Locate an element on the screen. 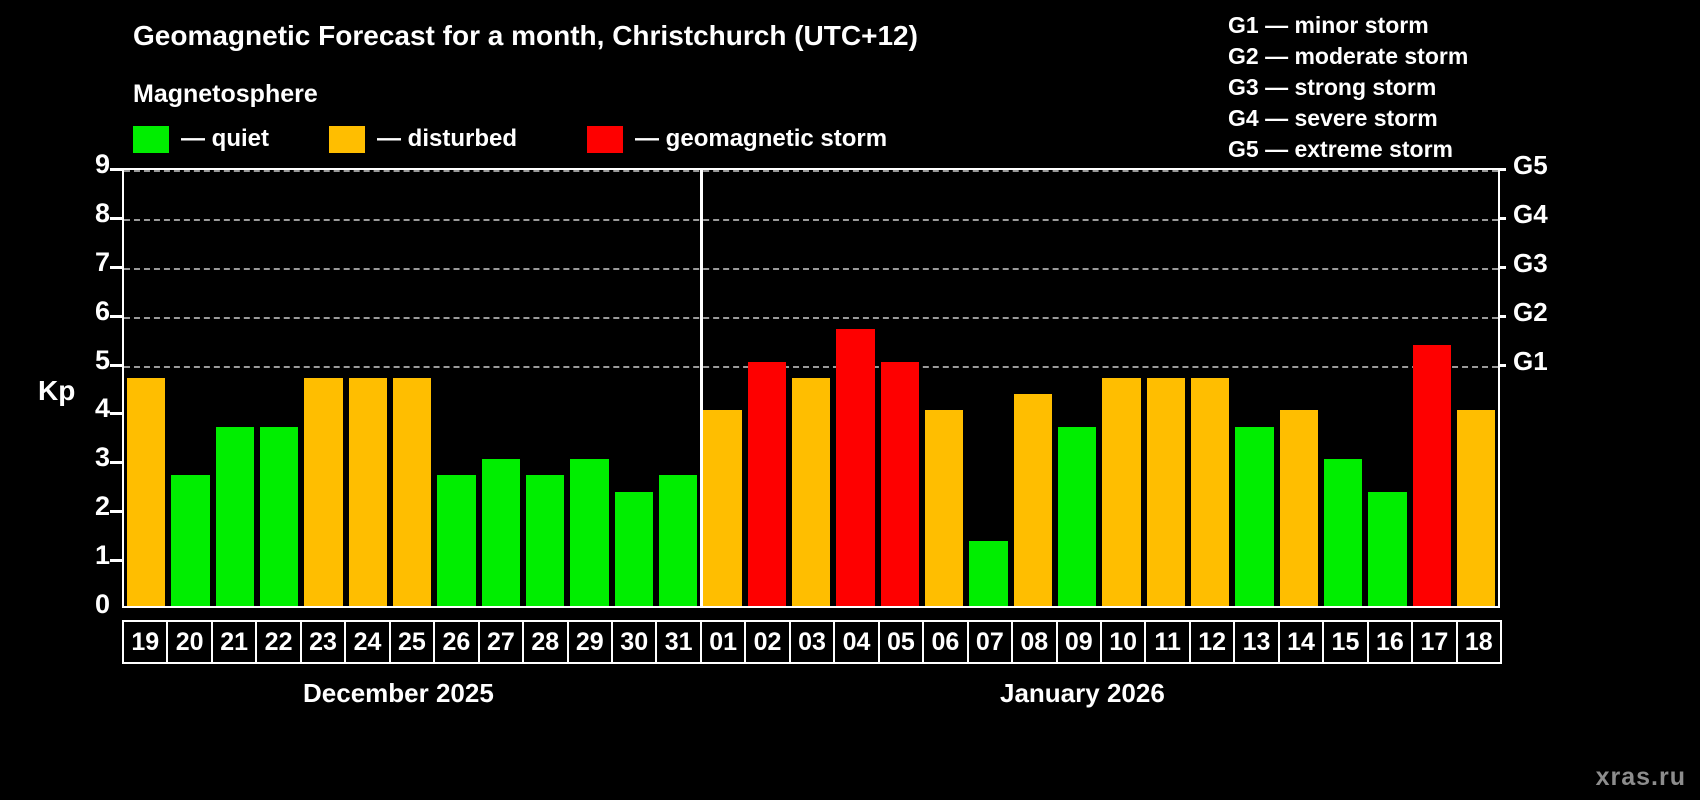 Image resolution: width=1700 pixels, height=800 pixels. date-label-06: 06 is located at coordinates (945, 642).